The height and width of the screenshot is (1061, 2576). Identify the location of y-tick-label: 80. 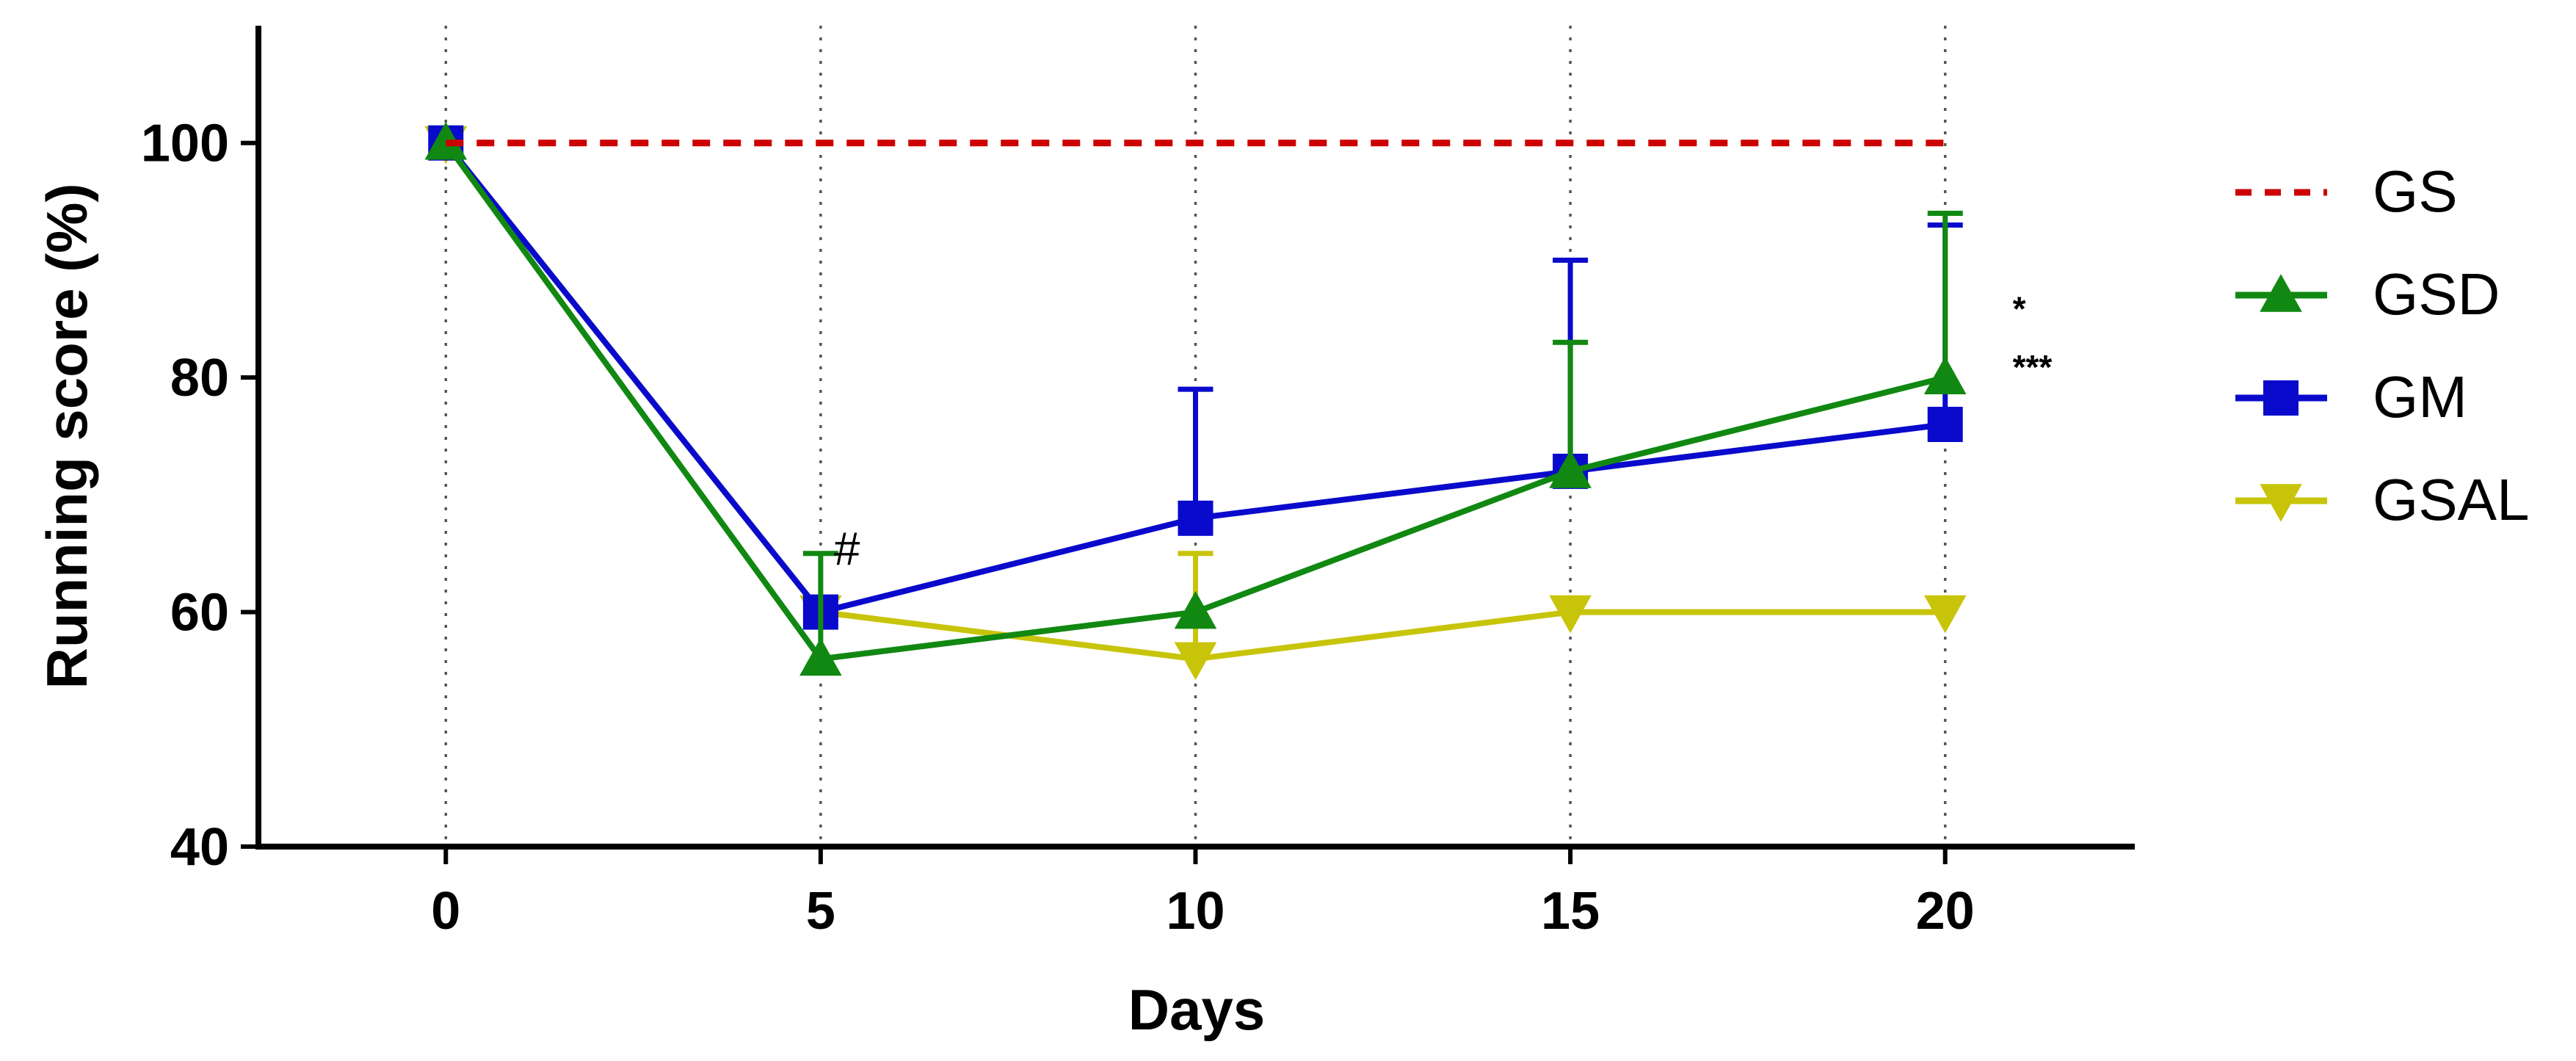
(199, 378).